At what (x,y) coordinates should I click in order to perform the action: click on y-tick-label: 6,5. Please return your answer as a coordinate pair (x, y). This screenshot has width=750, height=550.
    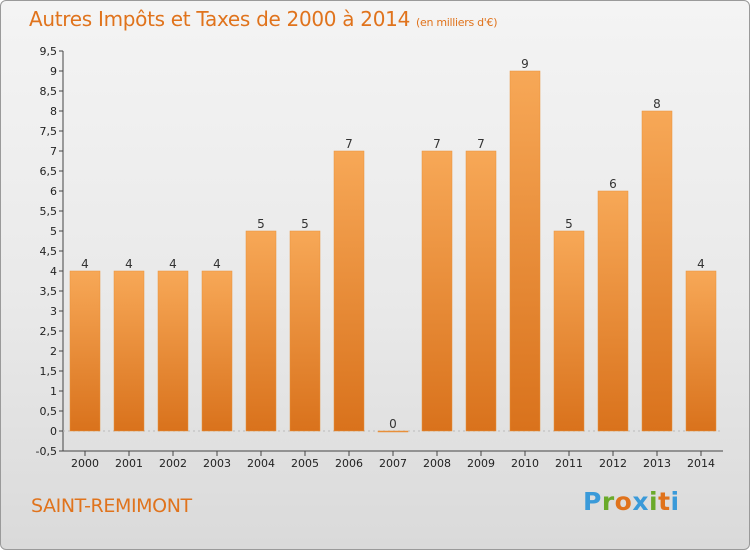
    Looking at the image, I should click on (49, 171).